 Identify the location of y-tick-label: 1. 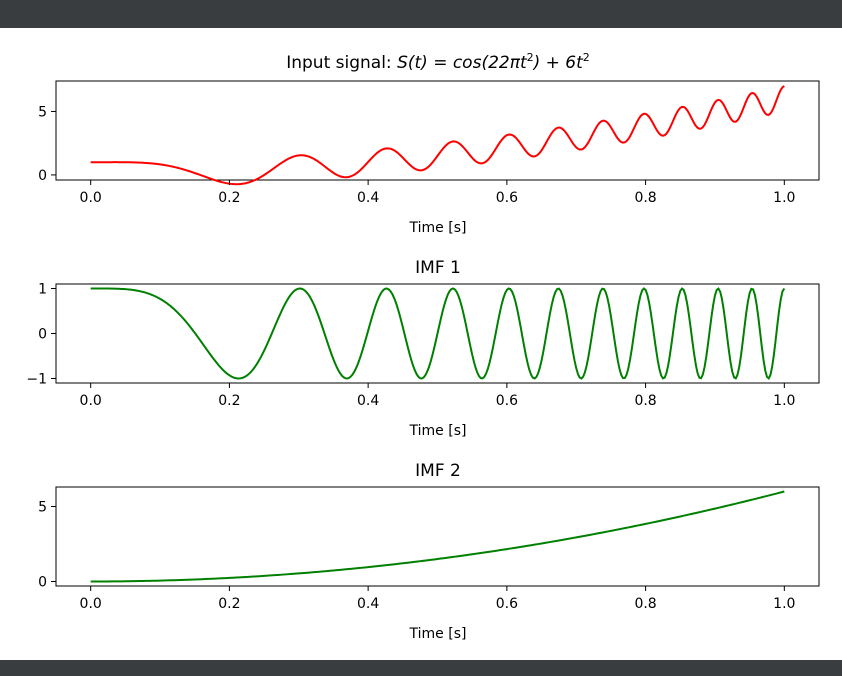
(42, 290).